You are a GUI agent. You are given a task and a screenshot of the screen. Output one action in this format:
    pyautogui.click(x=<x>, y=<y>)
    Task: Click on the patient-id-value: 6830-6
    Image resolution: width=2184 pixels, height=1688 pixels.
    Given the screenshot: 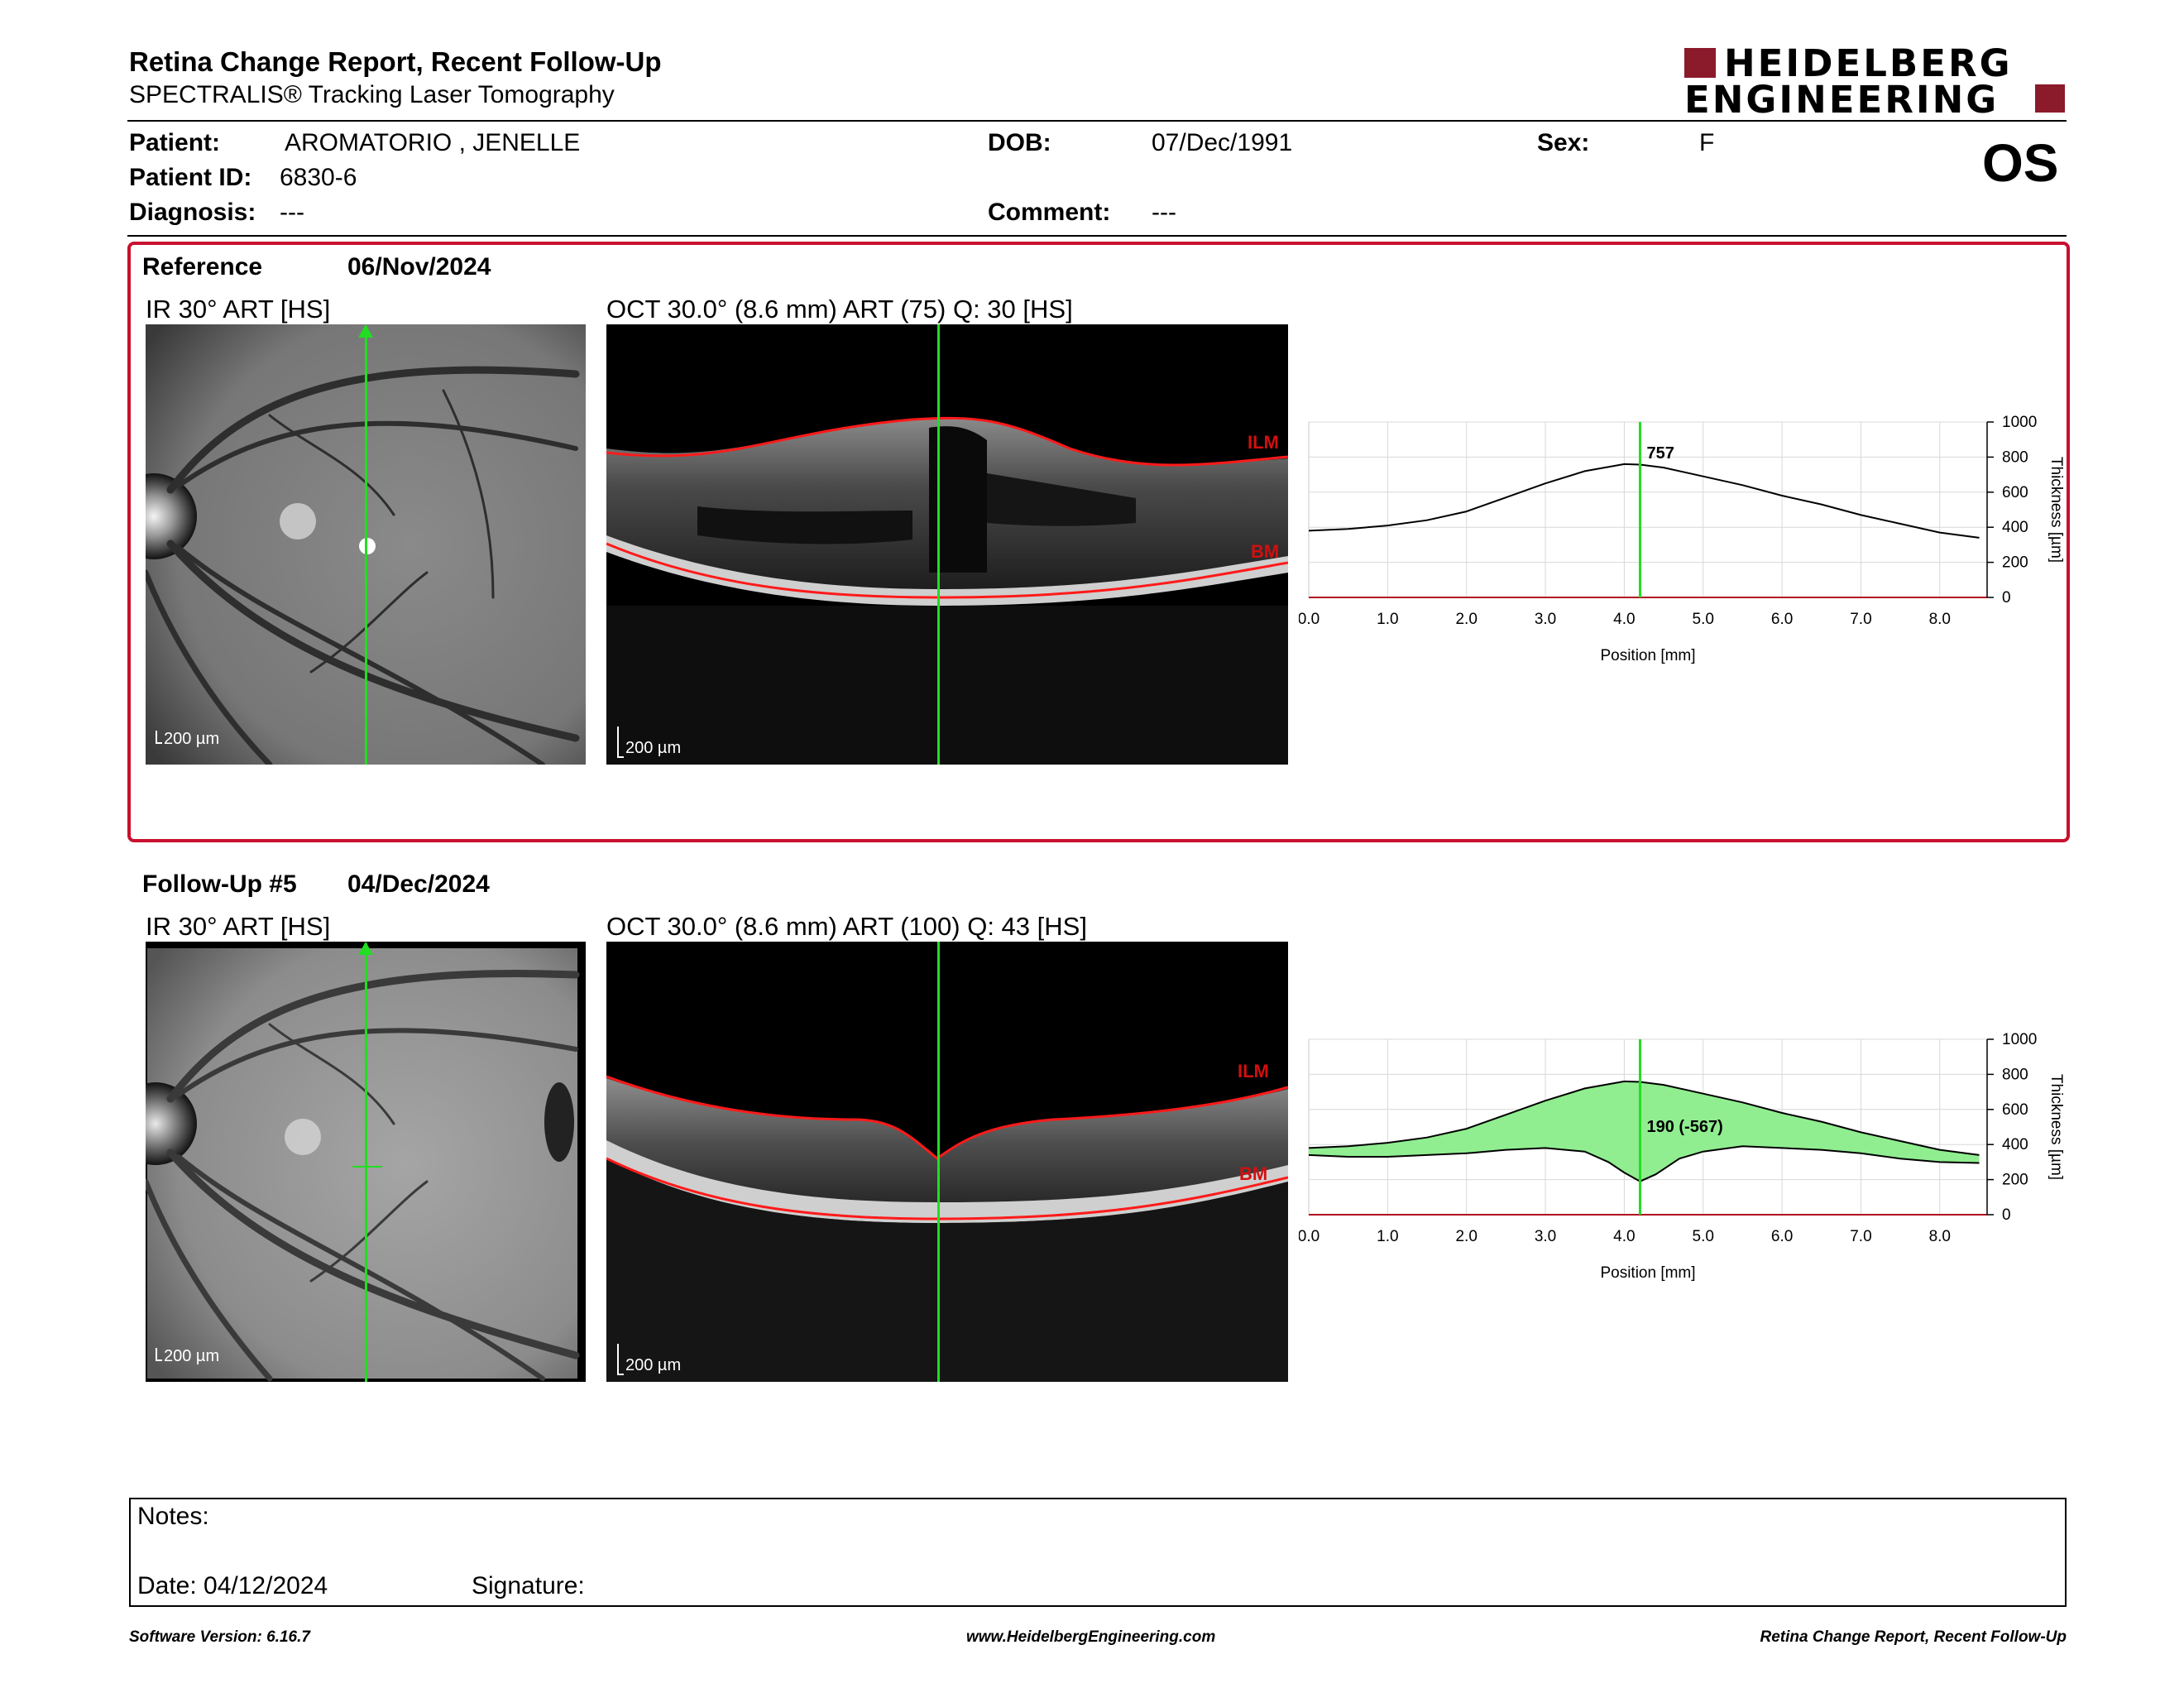 What is the action you would take?
    pyautogui.click(x=318, y=177)
    